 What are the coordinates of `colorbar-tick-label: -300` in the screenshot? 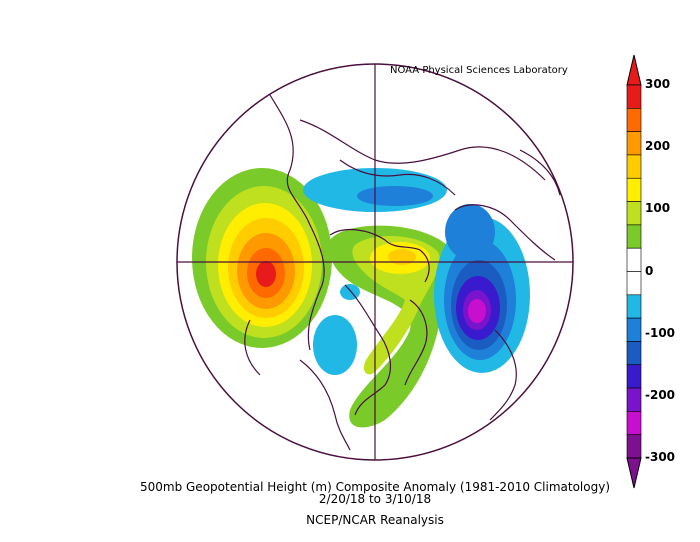 It's located at (660, 457).